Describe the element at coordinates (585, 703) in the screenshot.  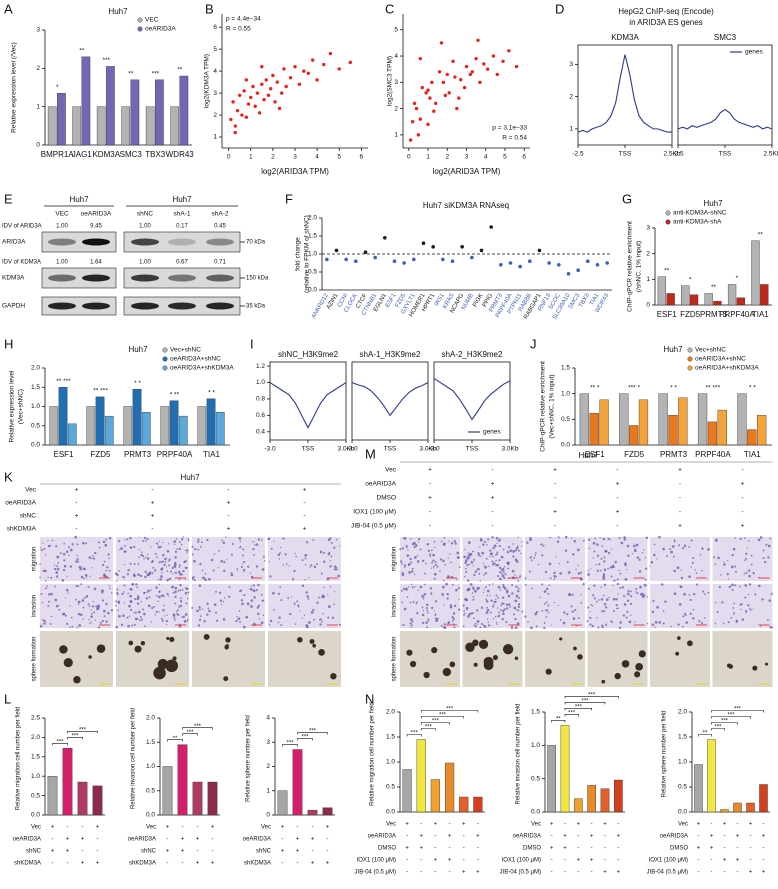
I see `significance-bracket` at that location.